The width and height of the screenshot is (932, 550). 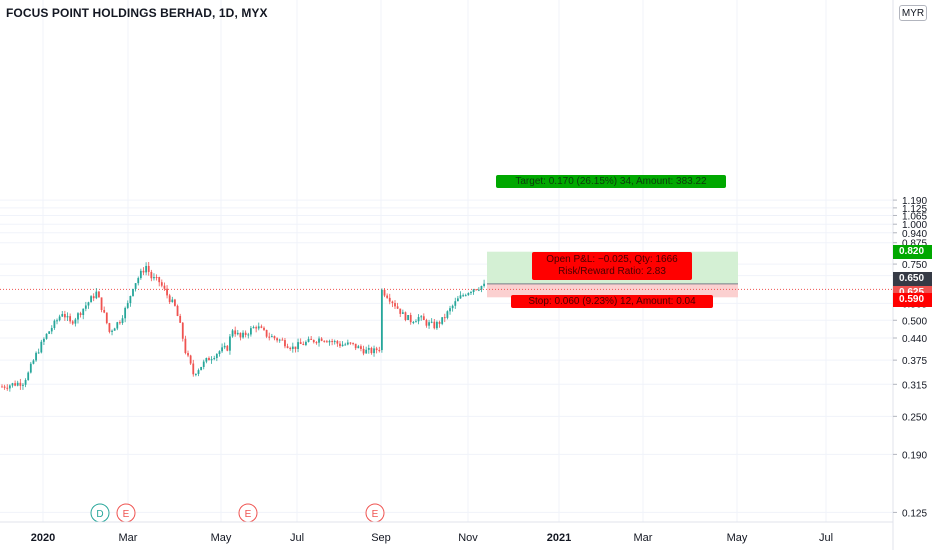 What do you see at coordinates (913, 13) in the screenshot?
I see `currency-button: MYR` at bounding box center [913, 13].